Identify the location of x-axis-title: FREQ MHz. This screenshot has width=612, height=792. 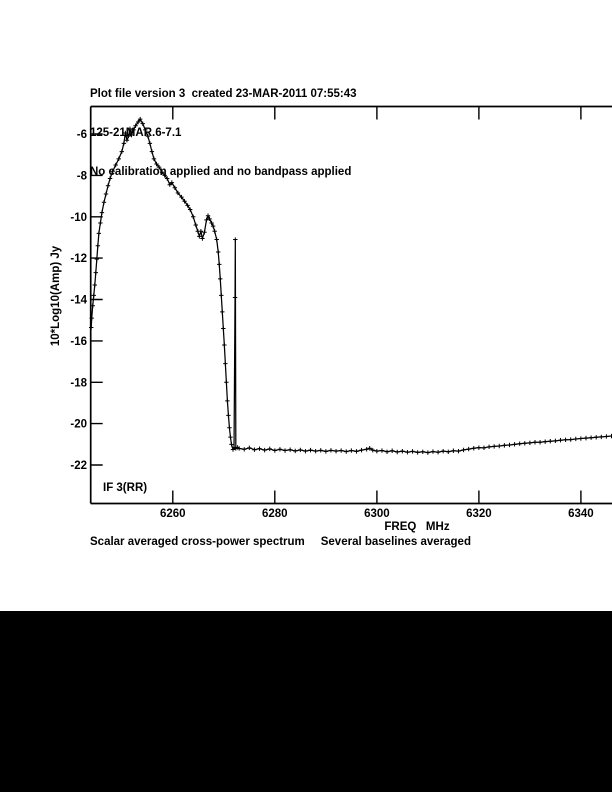
(417, 527).